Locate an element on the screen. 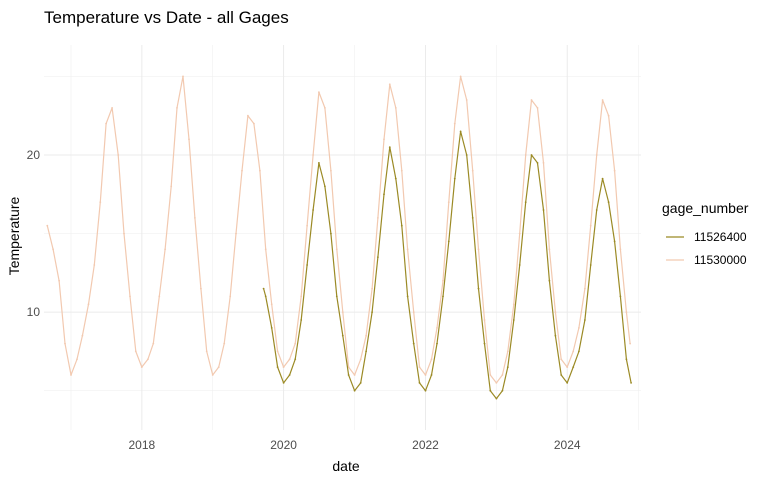  x-tick-label: 2020 is located at coordinates (283, 445).